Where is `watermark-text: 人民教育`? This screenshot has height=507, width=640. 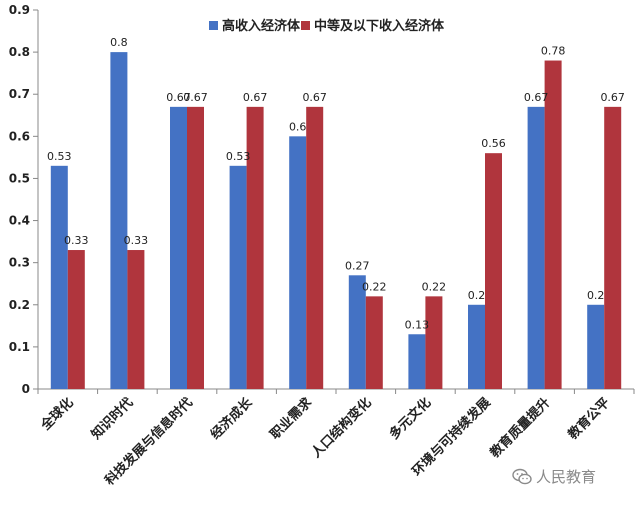
watermark-text: 人民教育 is located at coordinates (566, 477).